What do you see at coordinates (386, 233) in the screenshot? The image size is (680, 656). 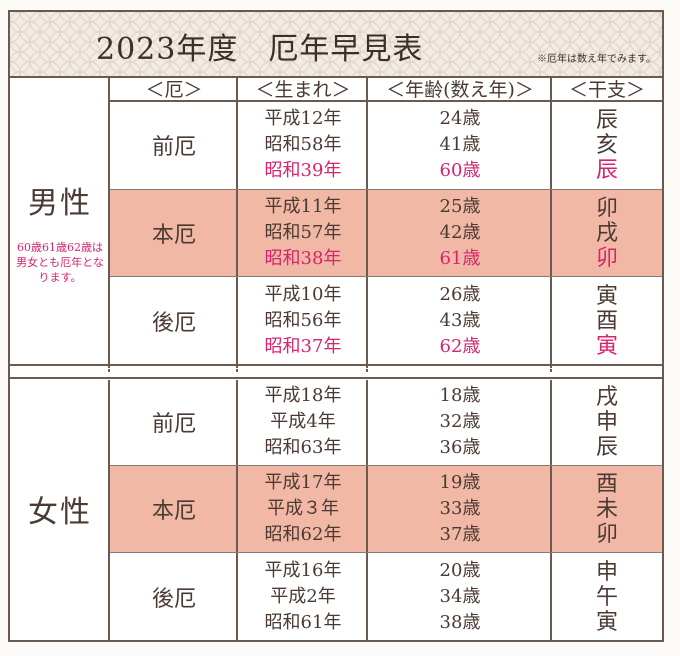 I see `male-honyaku-band` at bounding box center [386, 233].